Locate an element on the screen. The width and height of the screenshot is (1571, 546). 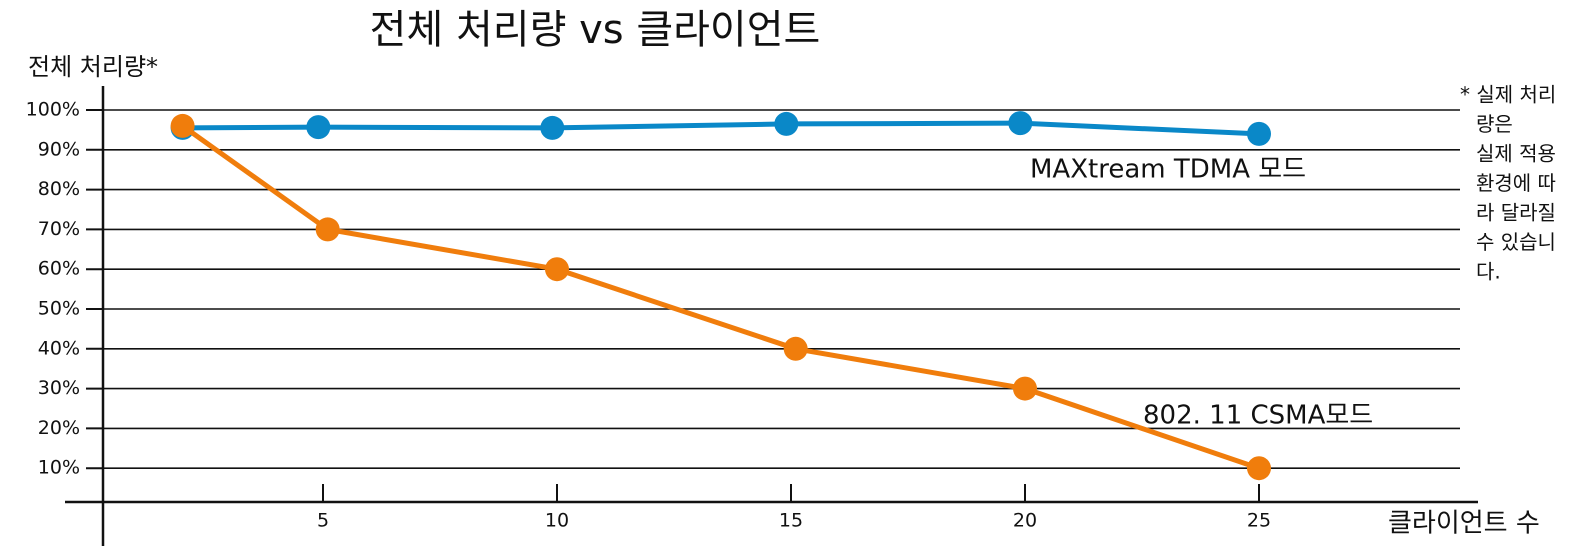
y-tick-label: 10% is located at coordinates (59, 468).